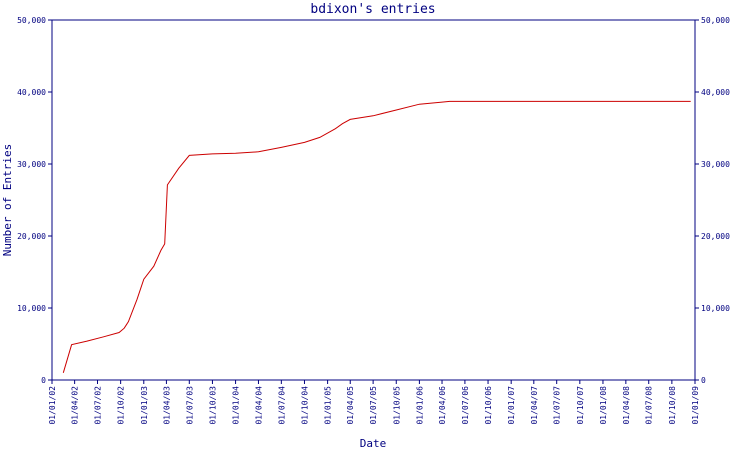  What do you see at coordinates (189, 405) in the screenshot?
I see `x-tick-label: 01/07/03` at bounding box center [189, 405].